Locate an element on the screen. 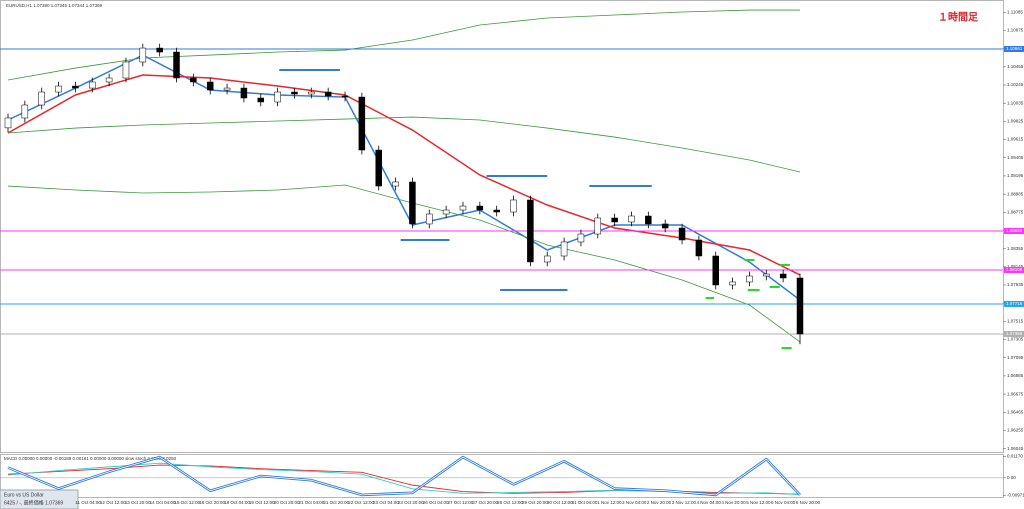 The height and width of the screenshot is (509, 1024). annotation: １時間足 is located at coordinates (958, 17).